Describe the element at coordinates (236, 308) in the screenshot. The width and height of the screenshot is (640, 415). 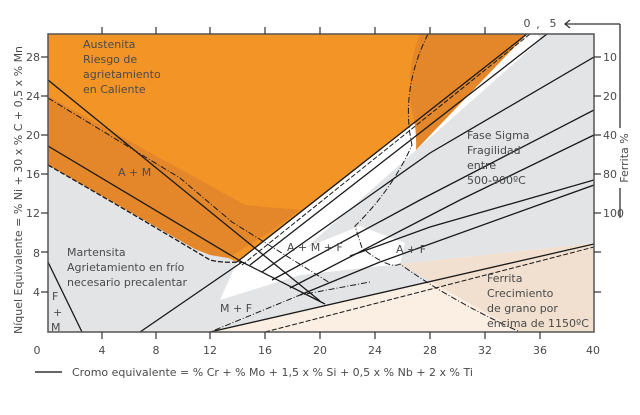
I see `label-m-f: M + F` at that location.